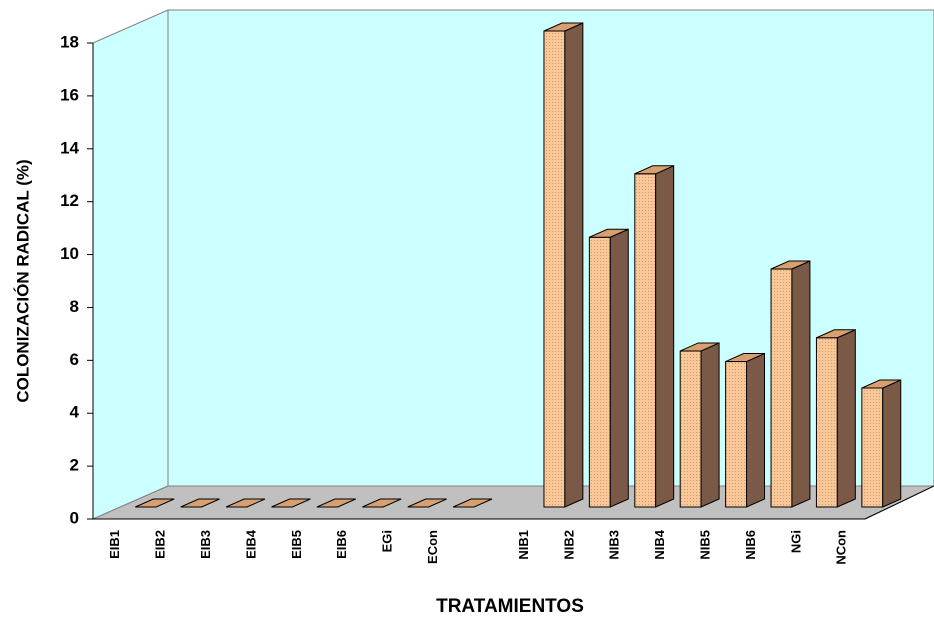 The image size is (934, 618). I want to click on x-tick-label: ECon, so click(432, 547).